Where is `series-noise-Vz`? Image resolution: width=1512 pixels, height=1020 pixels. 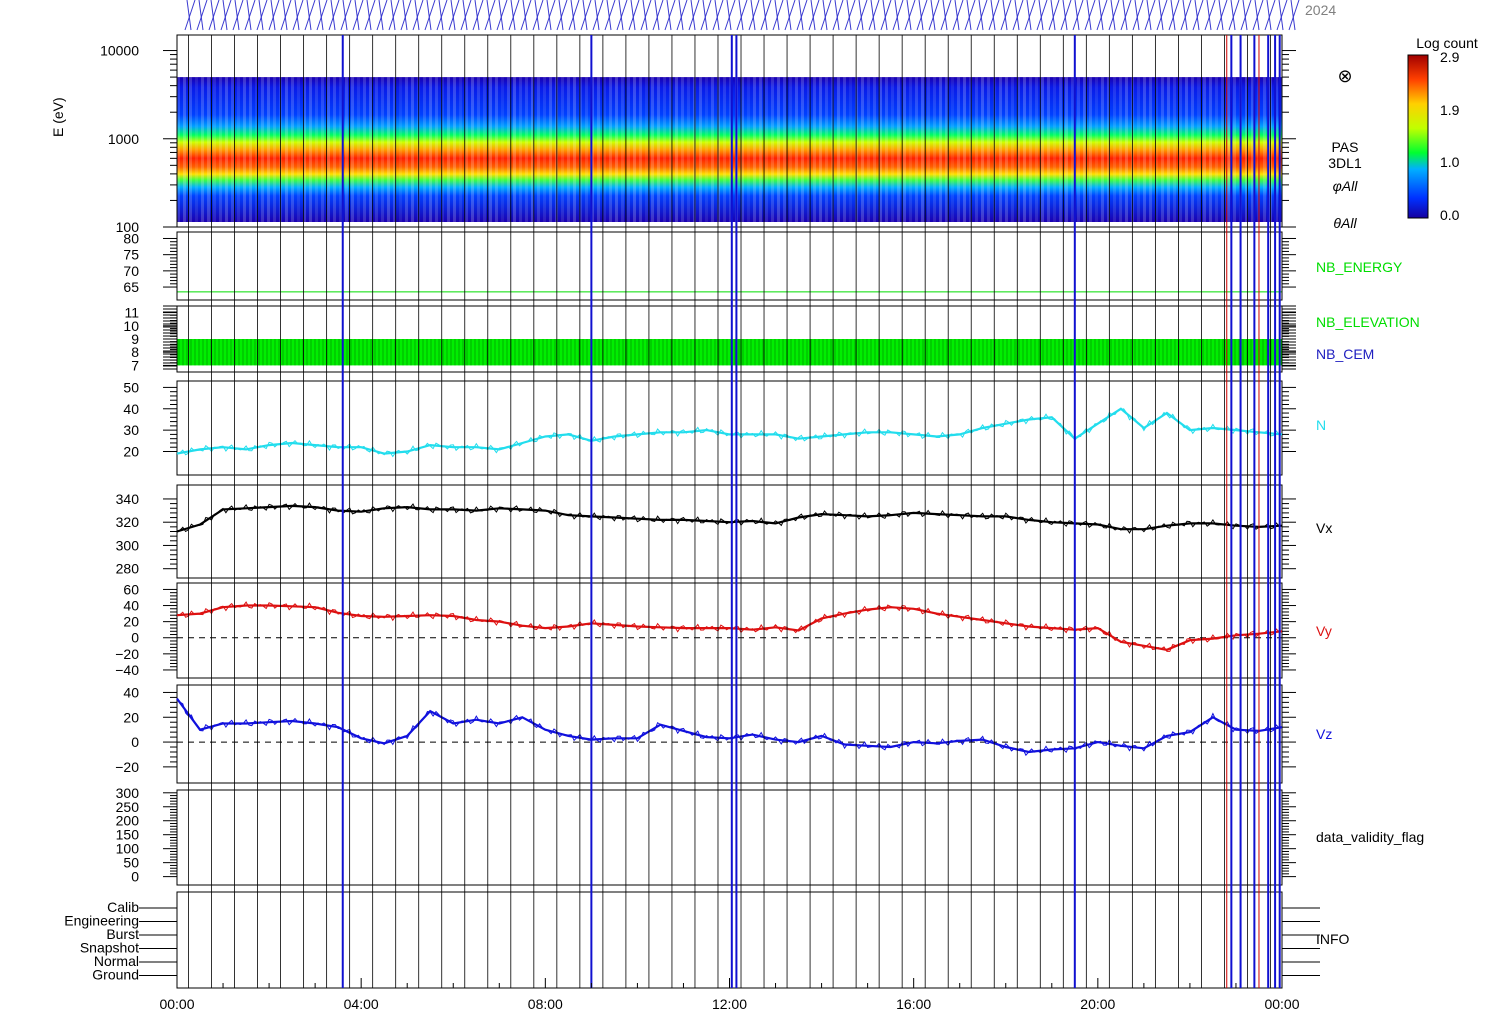 series-noise-Vz is located at coordinates (728, 727).